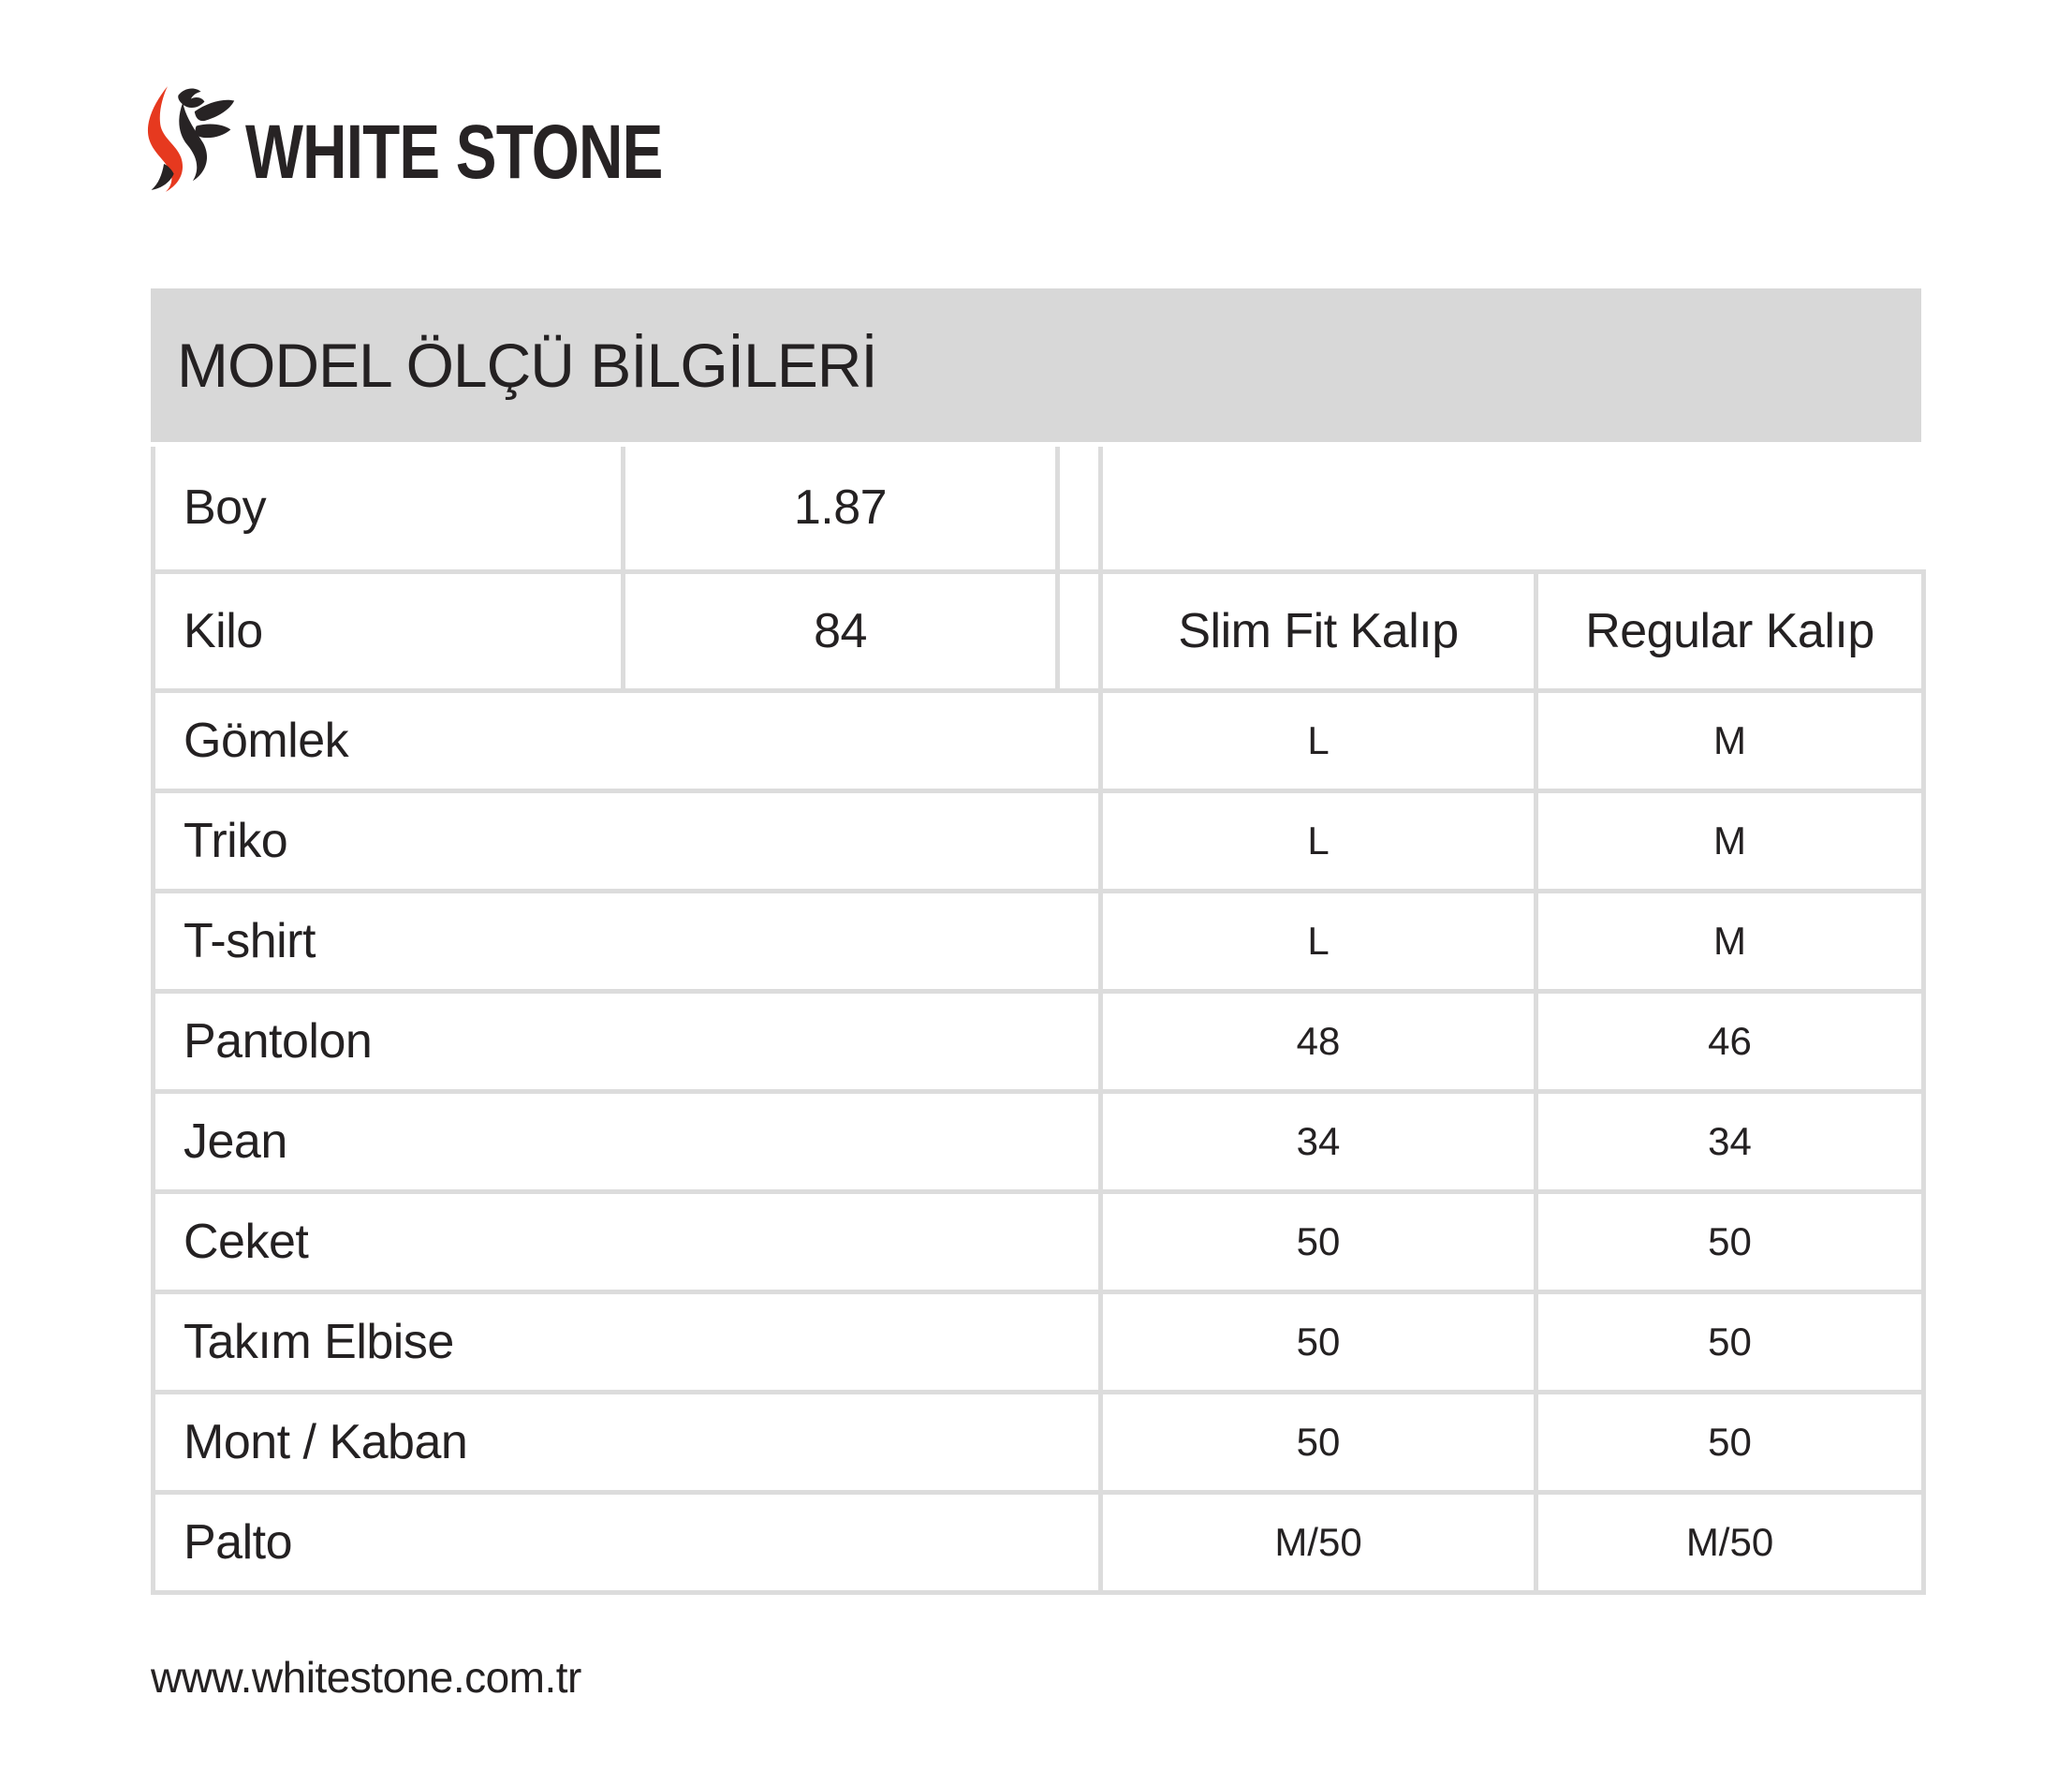  I want to click on size-row: Pantolon 48 46, so click(1038, 1041).